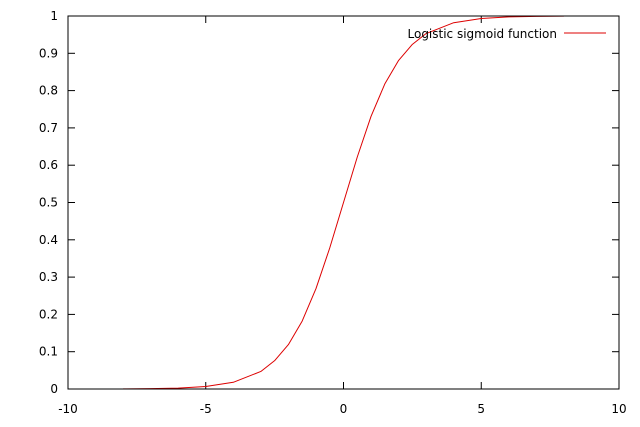  Describe the element at coordinates (48, 352) in the screenshot. I see `y-tick-label: 0.1` at that location.